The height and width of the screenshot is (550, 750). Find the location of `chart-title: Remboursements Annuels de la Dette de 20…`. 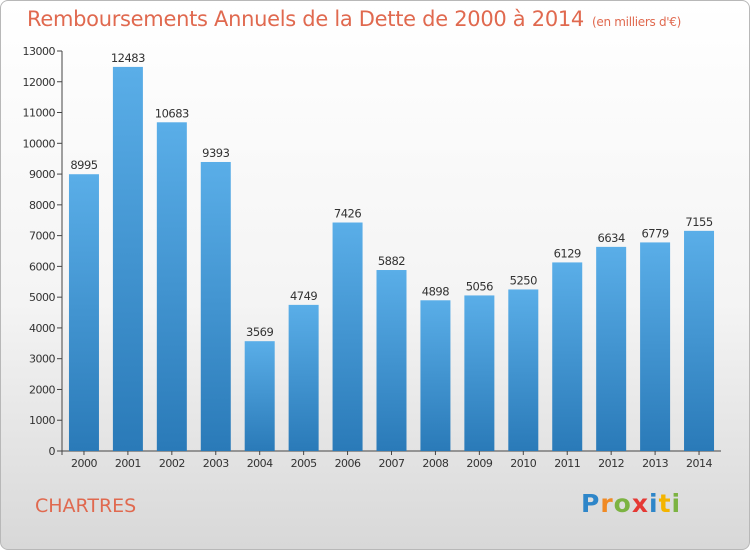

chart-title: Remboursements Annuels de la Dette de 20… is located at coordinates (354, 19).